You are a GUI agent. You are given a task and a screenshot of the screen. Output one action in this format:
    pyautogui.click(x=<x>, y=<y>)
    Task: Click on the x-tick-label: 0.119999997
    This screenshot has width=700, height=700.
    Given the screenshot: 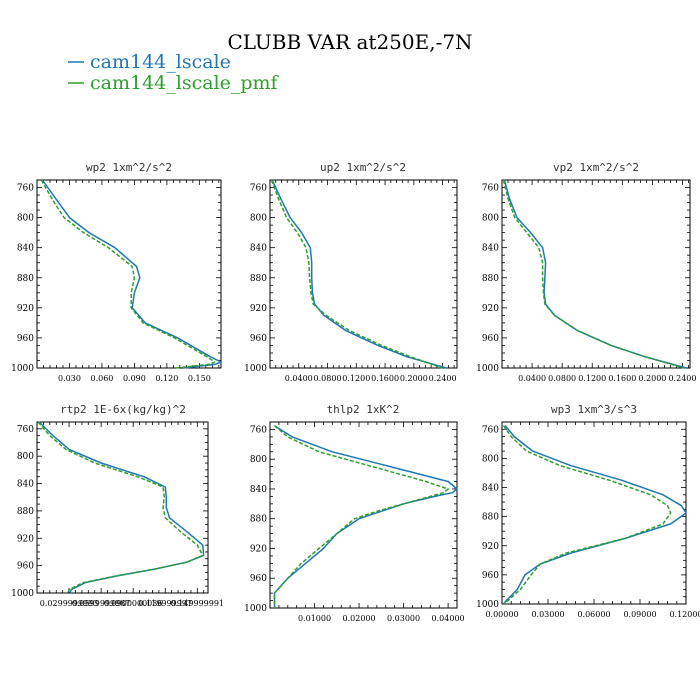 What is the action you would take?
    pyautogui.click(x=165, y=603)
    